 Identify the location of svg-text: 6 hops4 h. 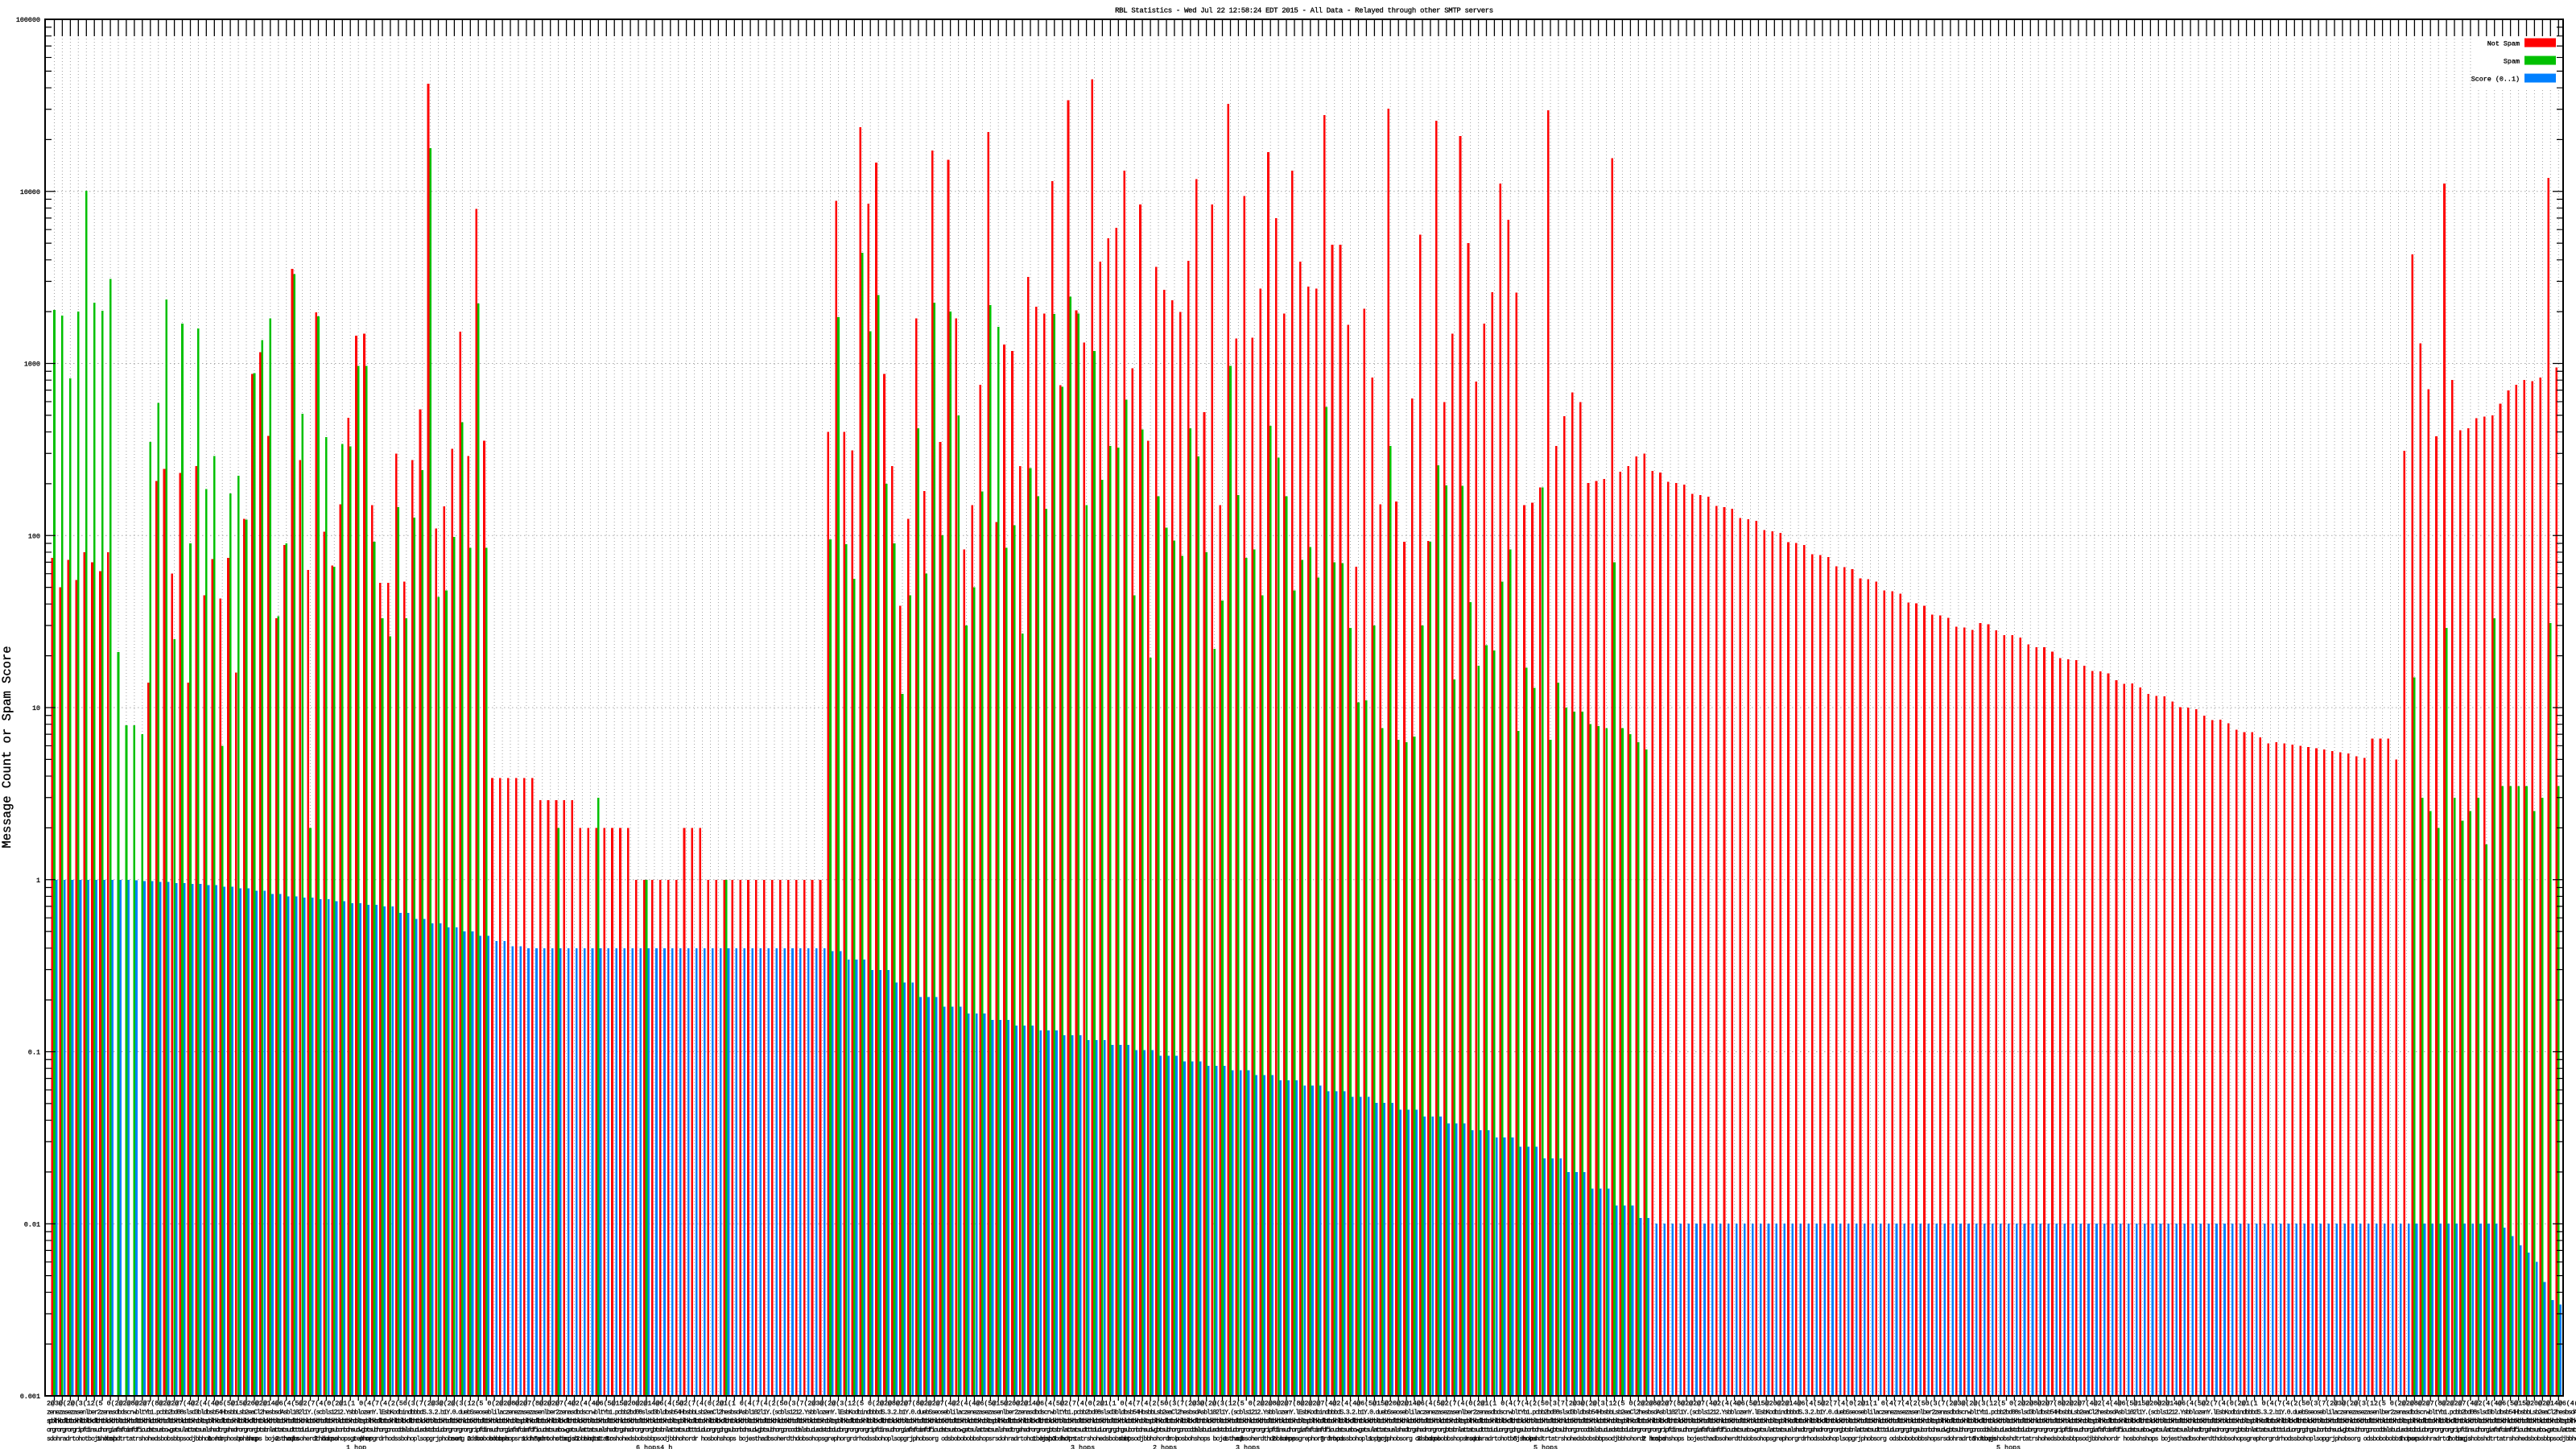
(654, 1446).